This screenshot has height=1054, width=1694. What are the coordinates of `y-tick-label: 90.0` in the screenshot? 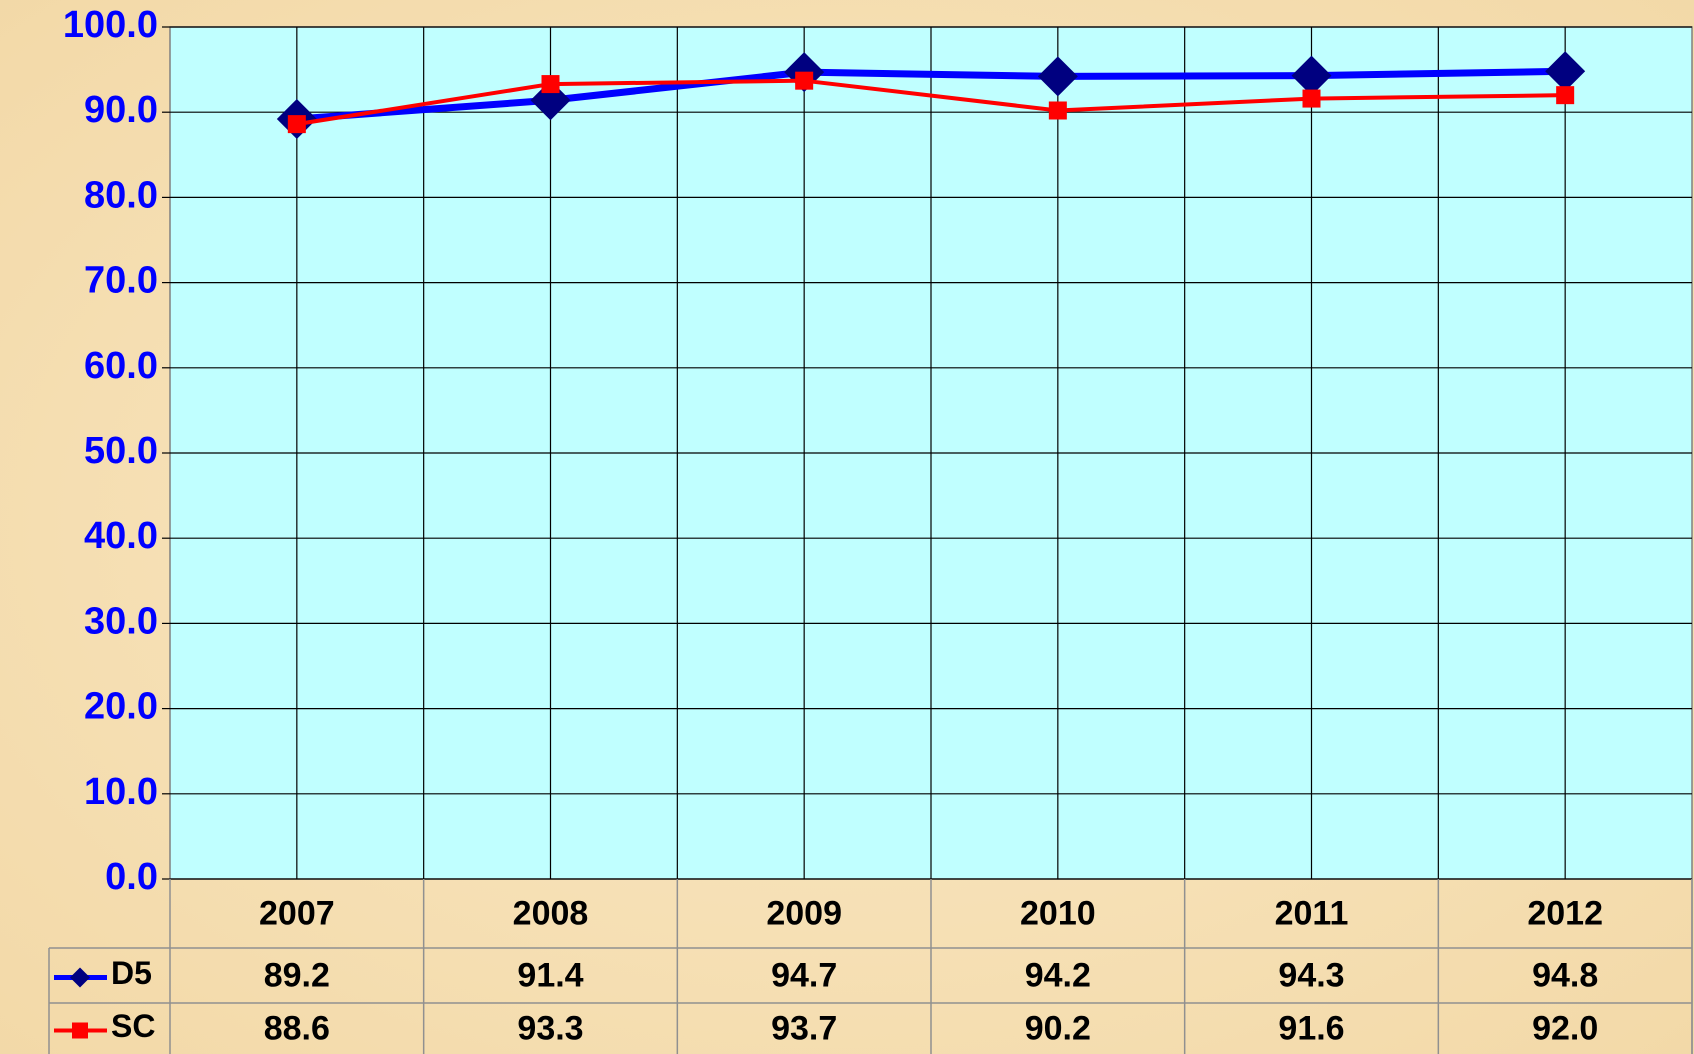 It's located at (121, 110).